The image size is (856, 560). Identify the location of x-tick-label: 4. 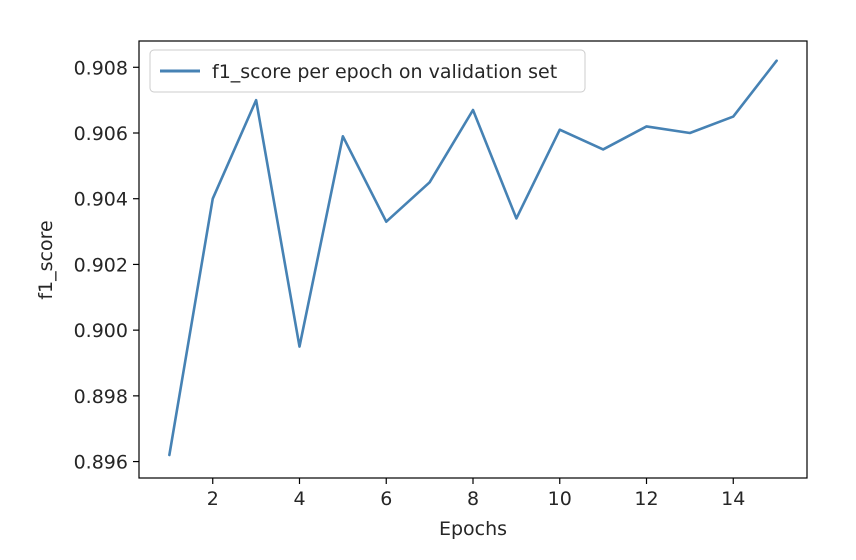
(299, 499).